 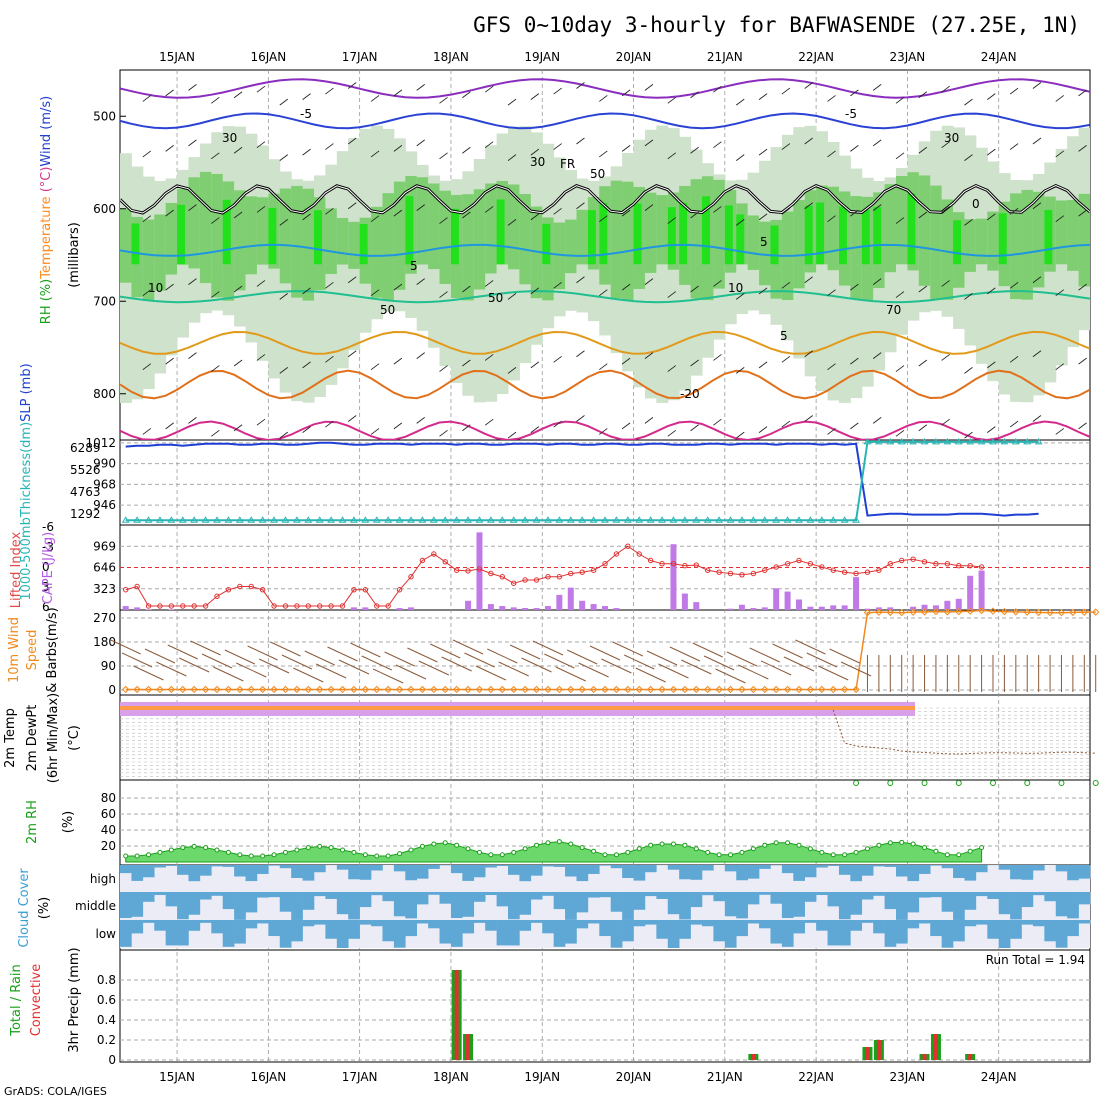 I want to click on bottom-date-label: 15JAN, so click(x=177, y=1077).